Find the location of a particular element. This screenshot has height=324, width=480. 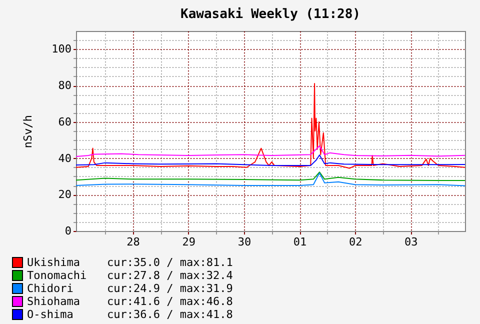

legend-label: O-shima is located at coordinates (50, 314).